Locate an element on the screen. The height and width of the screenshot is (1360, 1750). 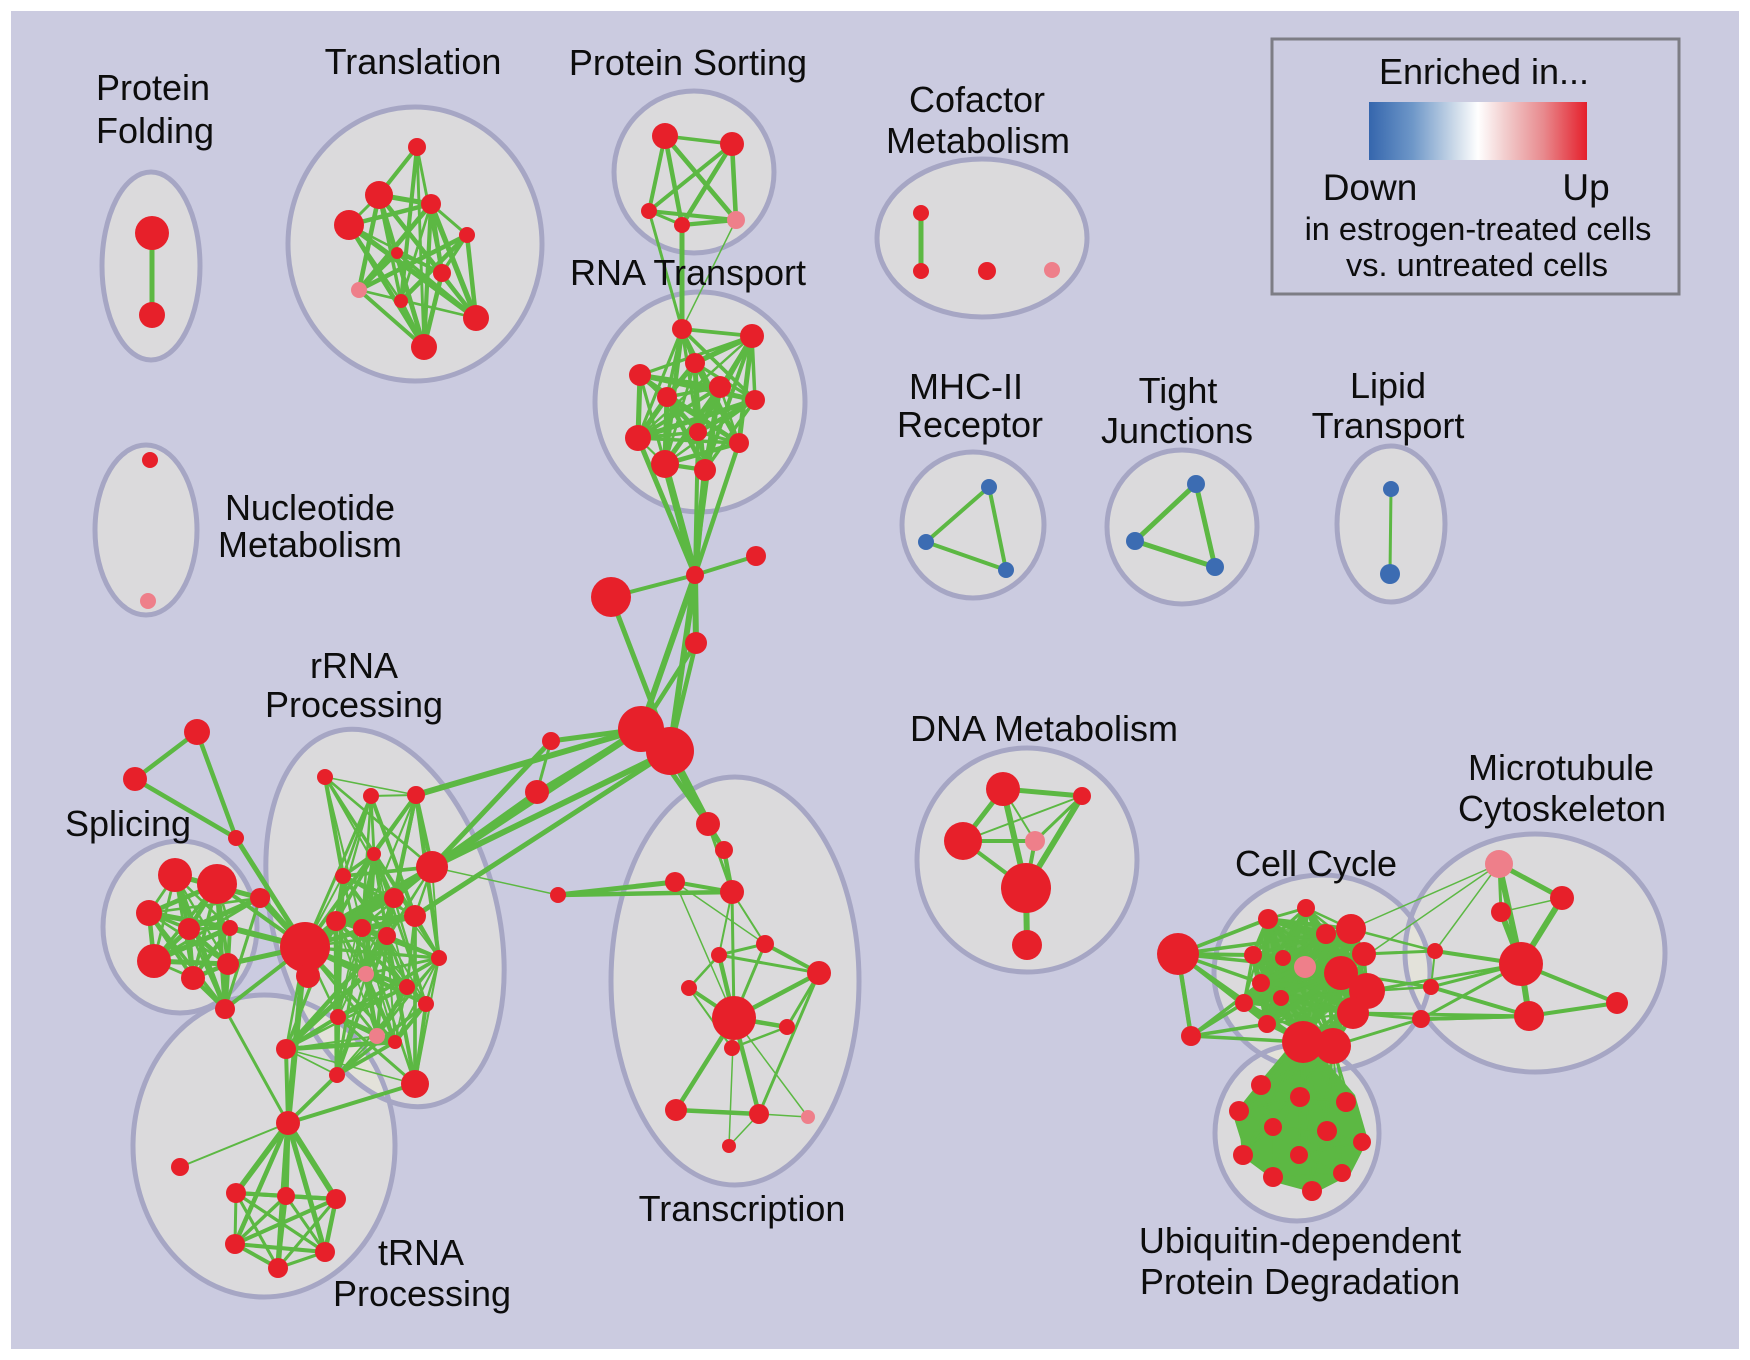
svg-text: Up is located at coordinates (1585, 187).